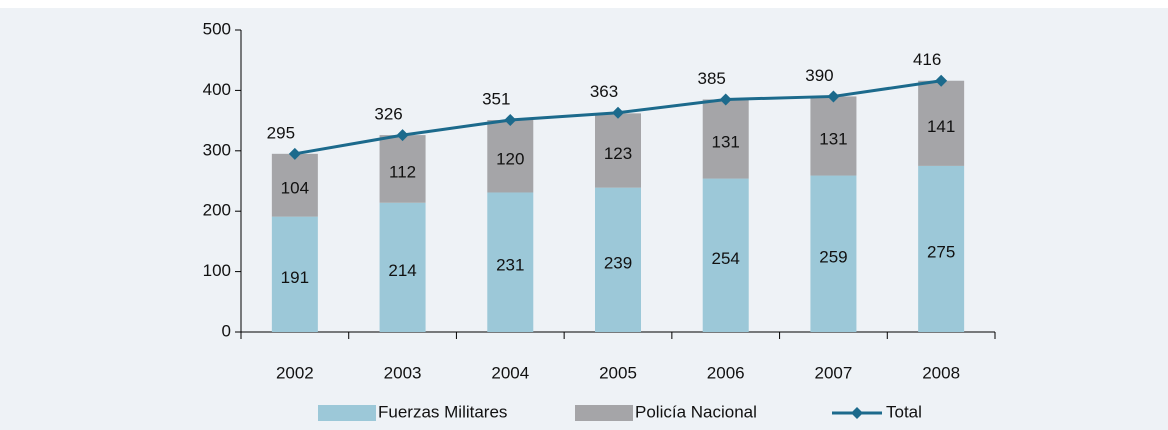 This screenshot has width=1168, height=430. What do you see at coordinates (604, 91) in the screenshot?
I see `total-label: 363` at bounding box center [604, 91].